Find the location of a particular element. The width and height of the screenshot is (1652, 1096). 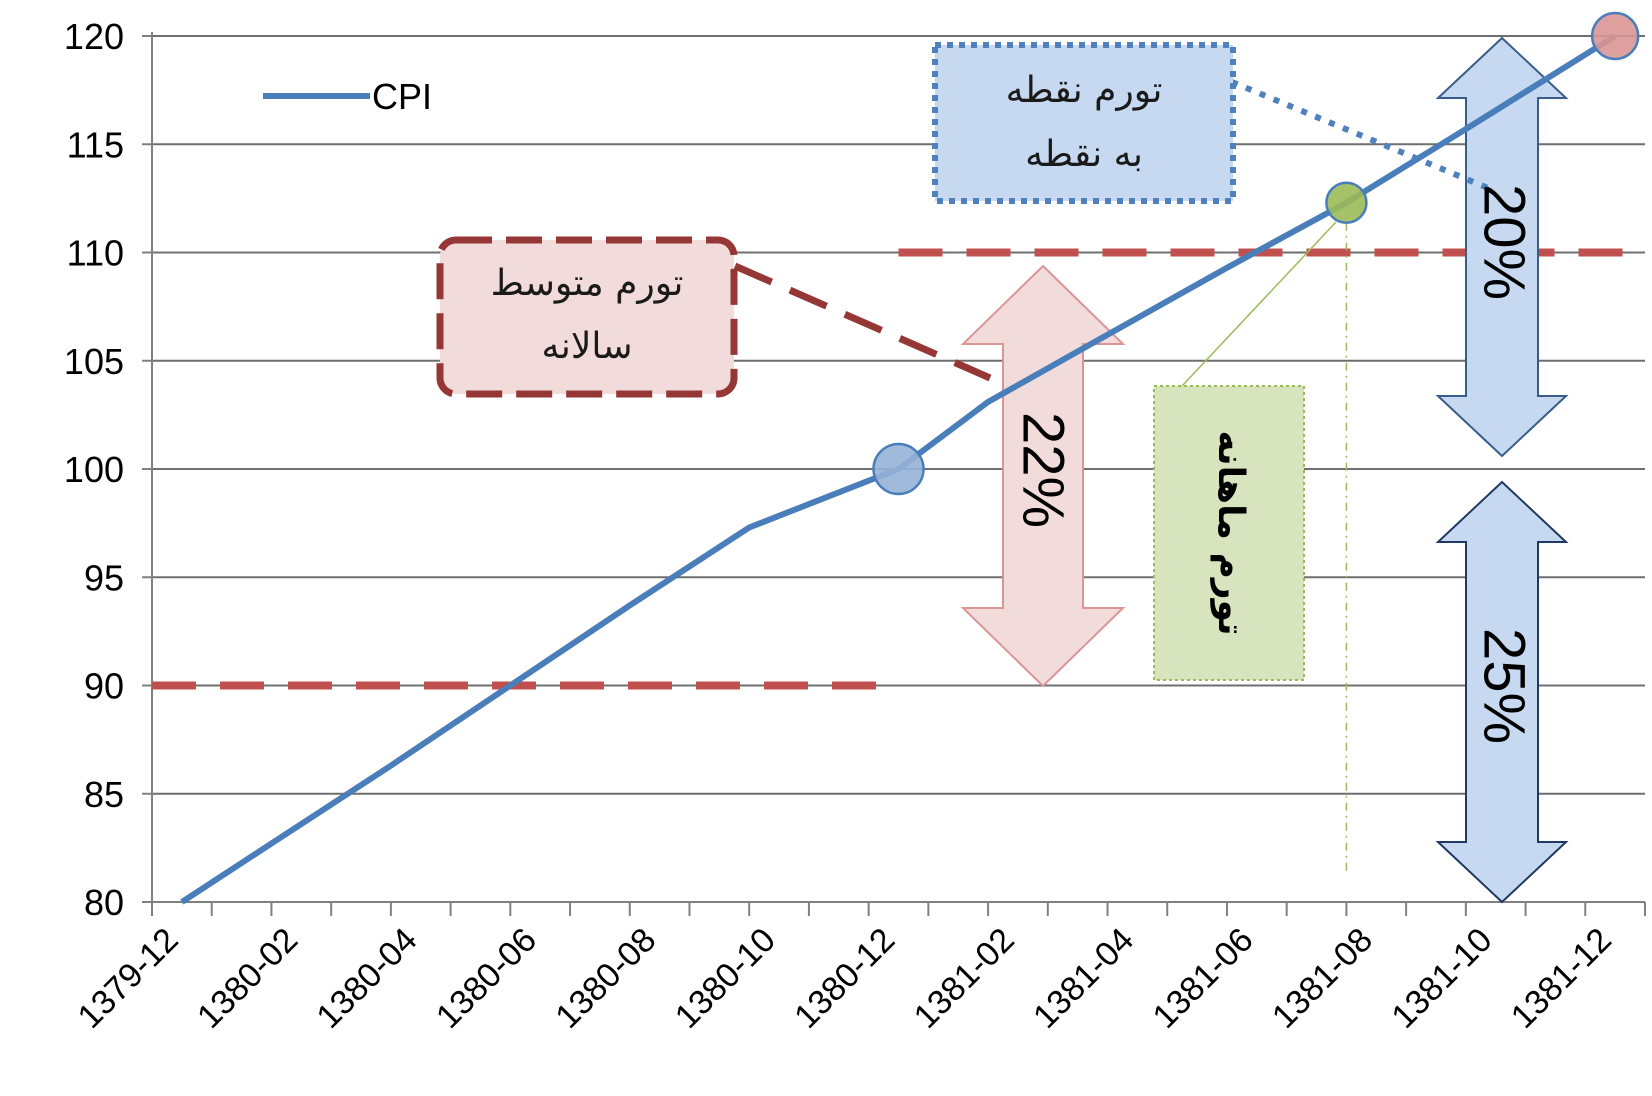

x-tick-label: 1381-02 is located at coordinates (964, 978).